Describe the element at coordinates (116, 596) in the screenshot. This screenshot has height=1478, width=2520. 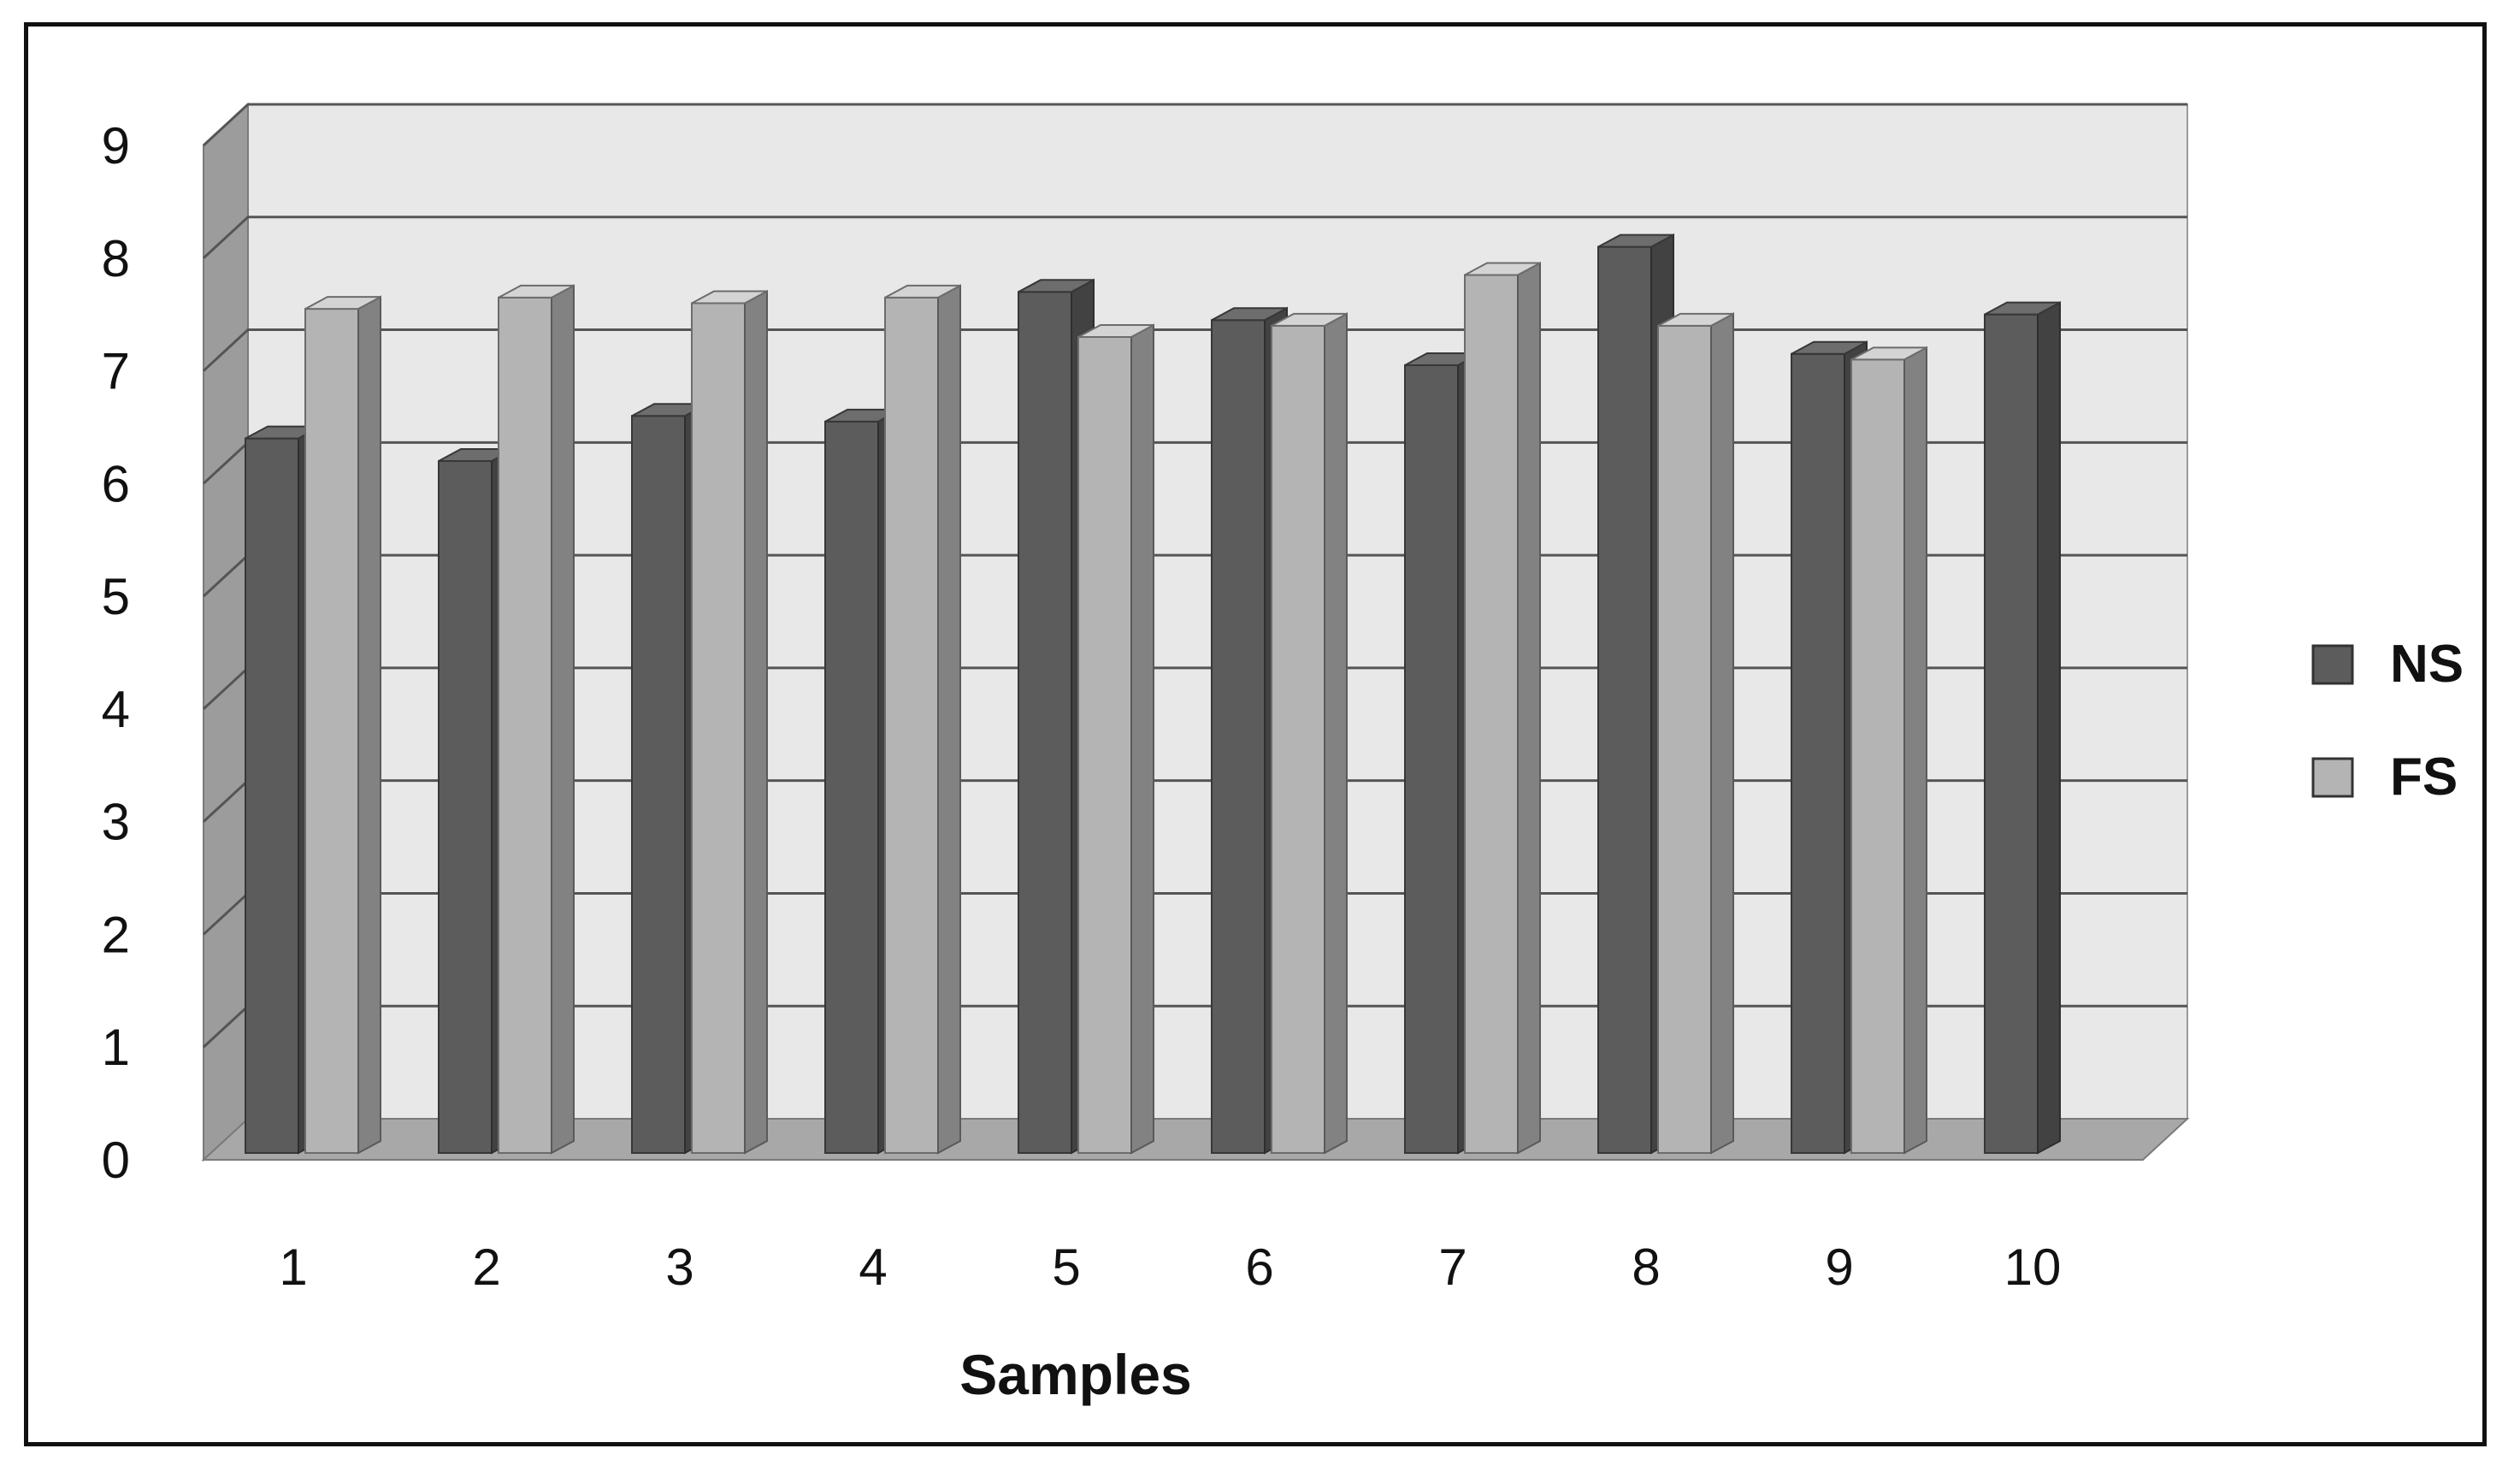
I see `y-tick-label: 5` at that location.